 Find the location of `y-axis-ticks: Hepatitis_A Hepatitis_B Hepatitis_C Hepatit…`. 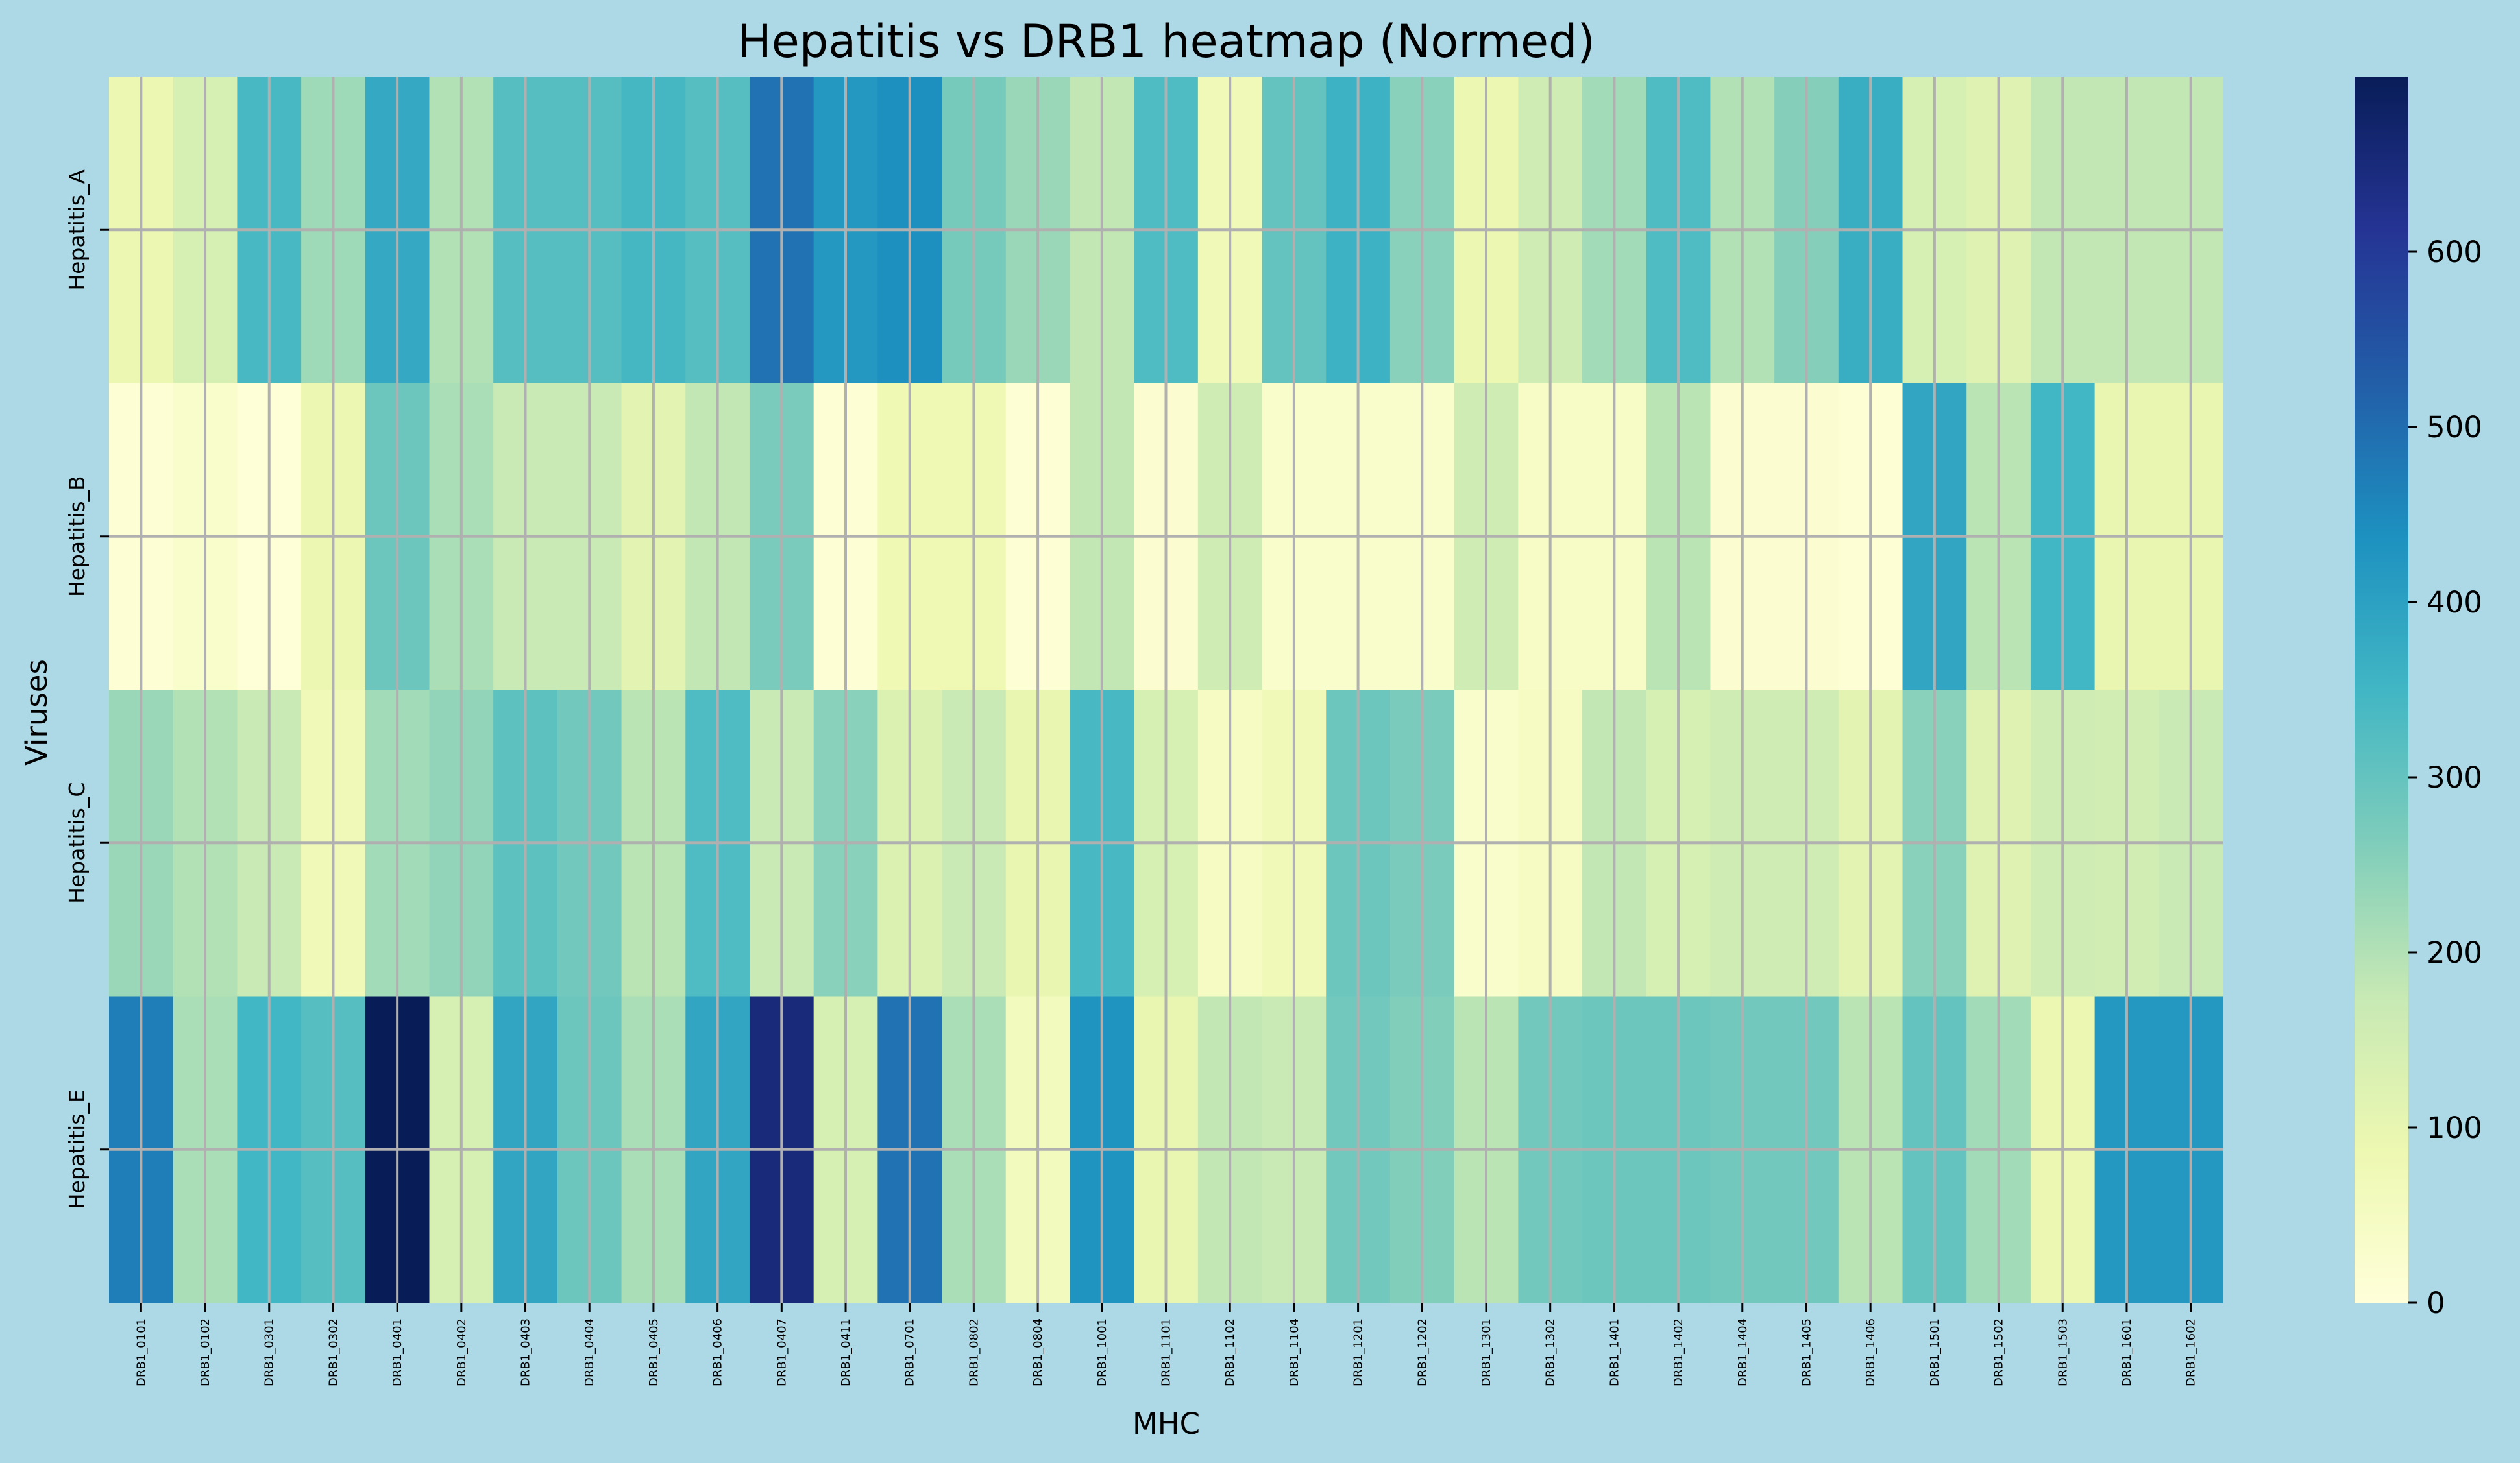

y-axis-ticks: Hepatitis_A Hepatitis_B Hepatitis_C Hepatit… is located at coordinates (86, 689).